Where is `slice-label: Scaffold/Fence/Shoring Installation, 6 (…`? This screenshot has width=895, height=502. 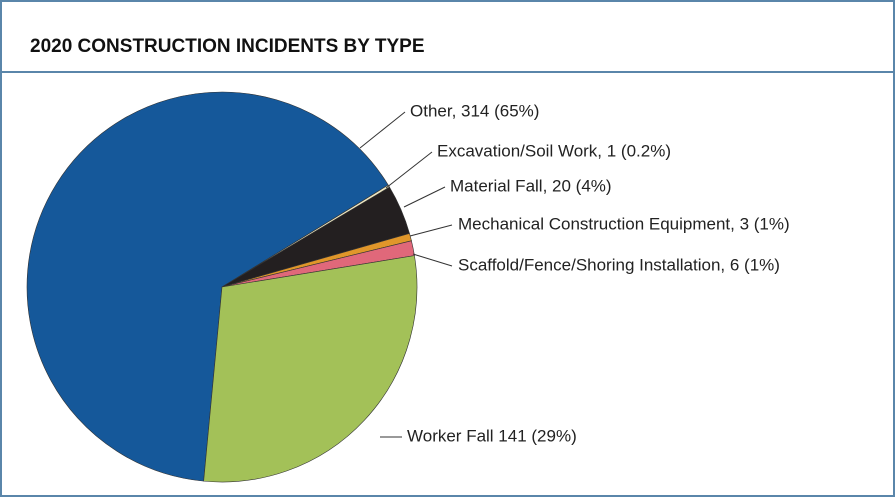 slice-label: Scaffold/Fence/Shoring Installation, 6 (… is located at coordinates (619, 264).